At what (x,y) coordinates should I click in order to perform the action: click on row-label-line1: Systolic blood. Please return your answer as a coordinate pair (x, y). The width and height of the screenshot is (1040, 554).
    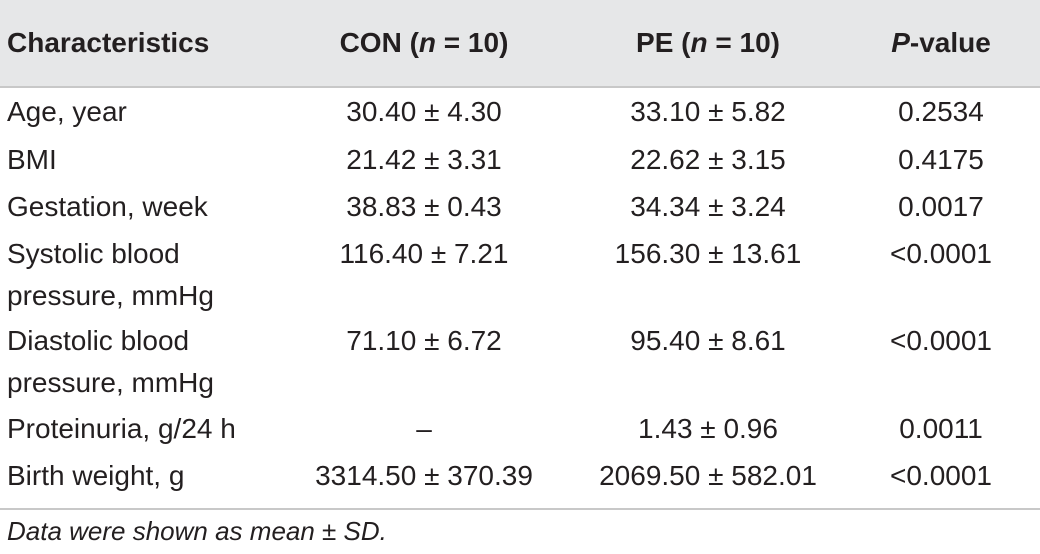
    Looking at the image, I should click on (93, 253).